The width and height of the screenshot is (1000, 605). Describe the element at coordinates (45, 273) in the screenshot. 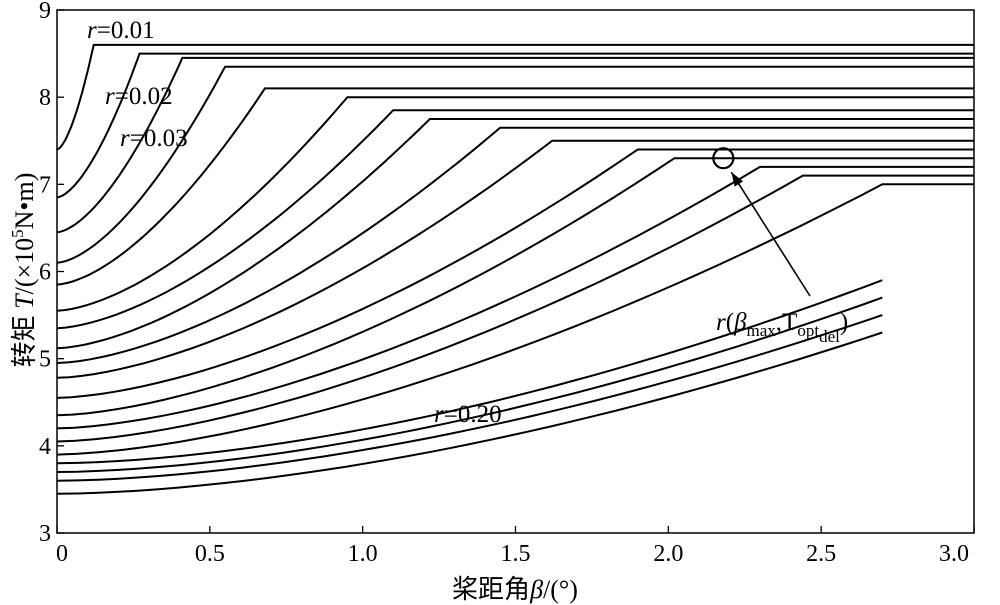

I see `y-tick-label: 6` at that location.